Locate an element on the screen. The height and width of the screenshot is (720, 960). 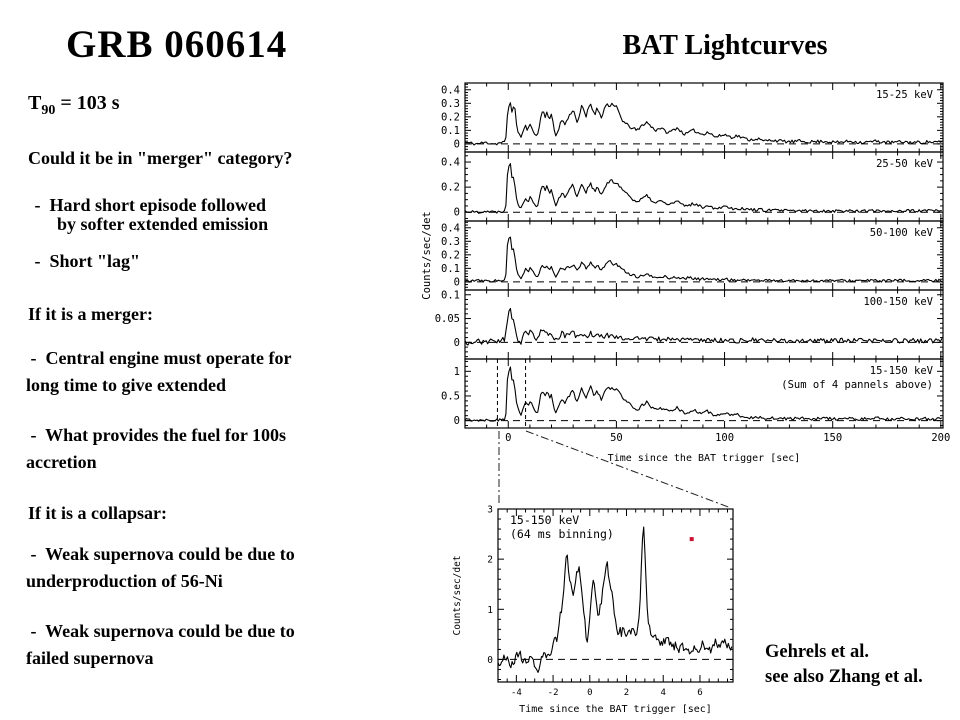
header-if-merger: If it is a merger: is located at coordinates (90, 314).